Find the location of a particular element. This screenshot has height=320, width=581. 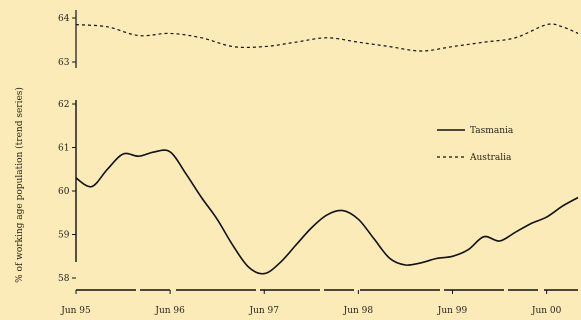

x-tick-label: Jun 95 is located at coordinates (75, 311).